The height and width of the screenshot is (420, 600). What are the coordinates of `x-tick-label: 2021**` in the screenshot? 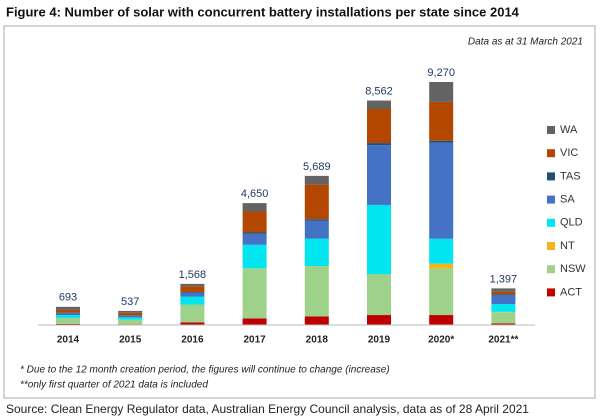 It's located at (503, 340).